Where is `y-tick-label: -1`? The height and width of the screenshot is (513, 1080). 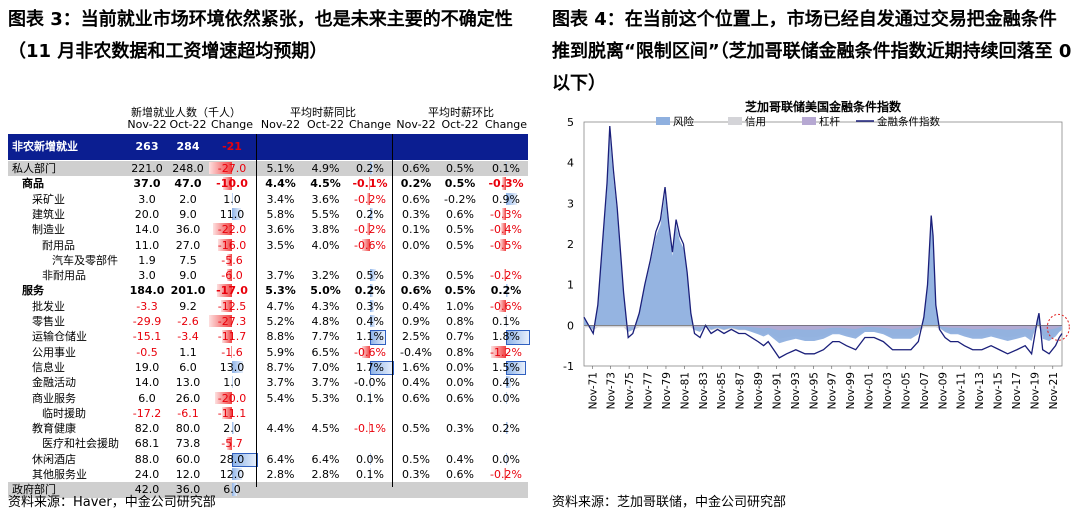
y-tick-label: -1 is located at coordinates (568, 366).